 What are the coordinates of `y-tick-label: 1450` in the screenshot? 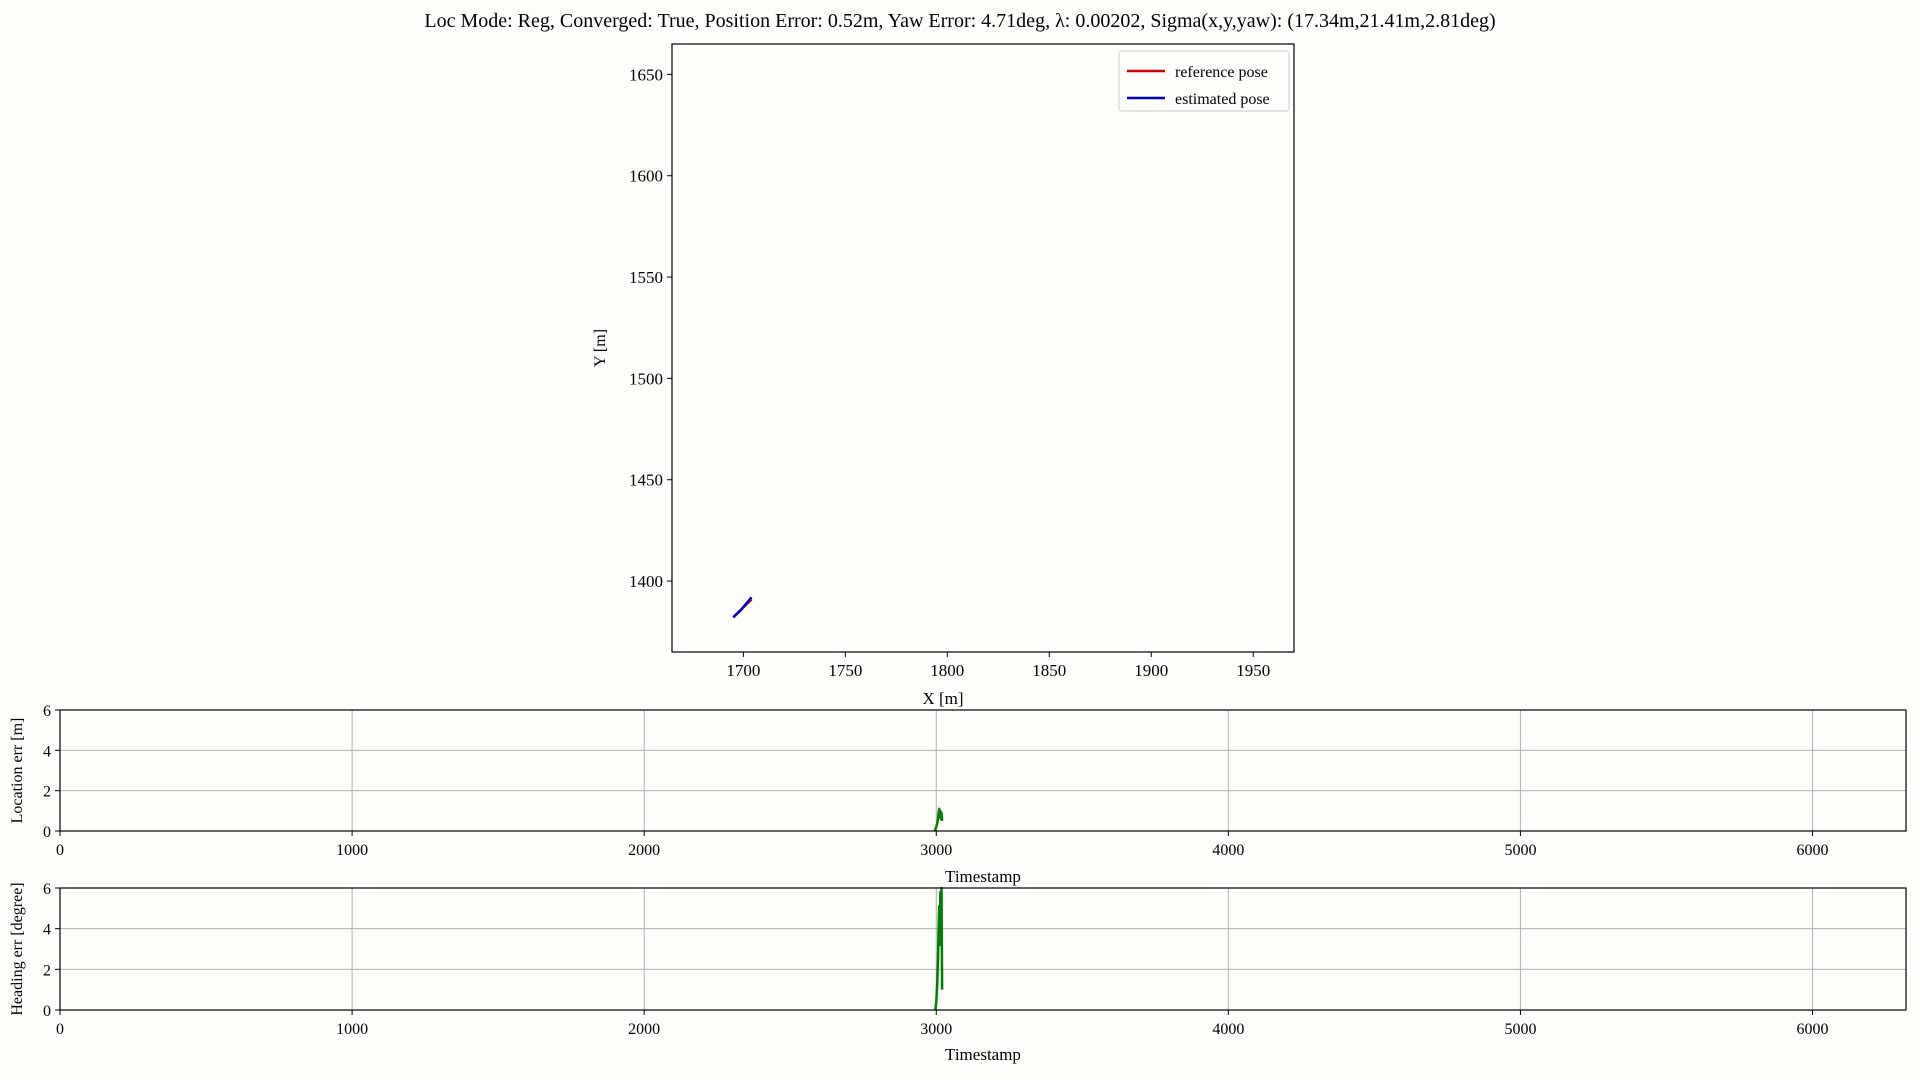 It's located at (646, 480).